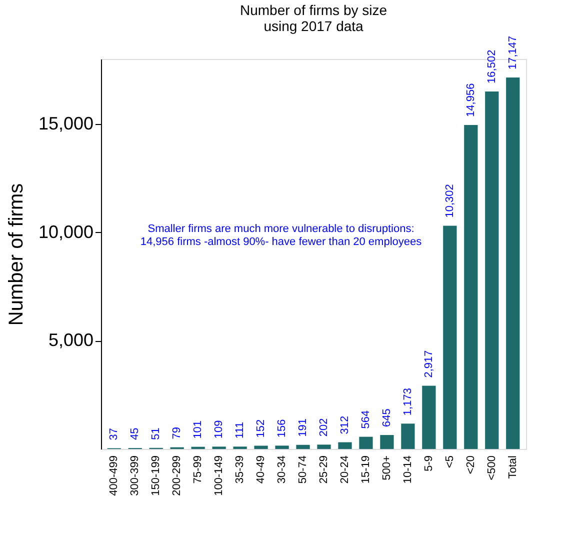  What do you see at coordinates (219, 429) in the screenshot?
I see `data-label: 109` at bounding box center [219, 429].